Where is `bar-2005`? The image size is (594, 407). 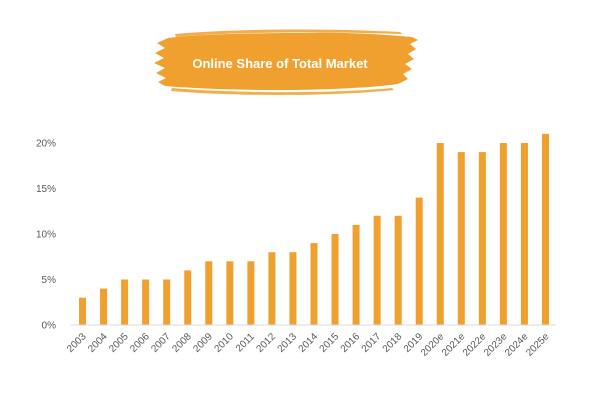 bar-2005 is located at coordinates (125, 302).